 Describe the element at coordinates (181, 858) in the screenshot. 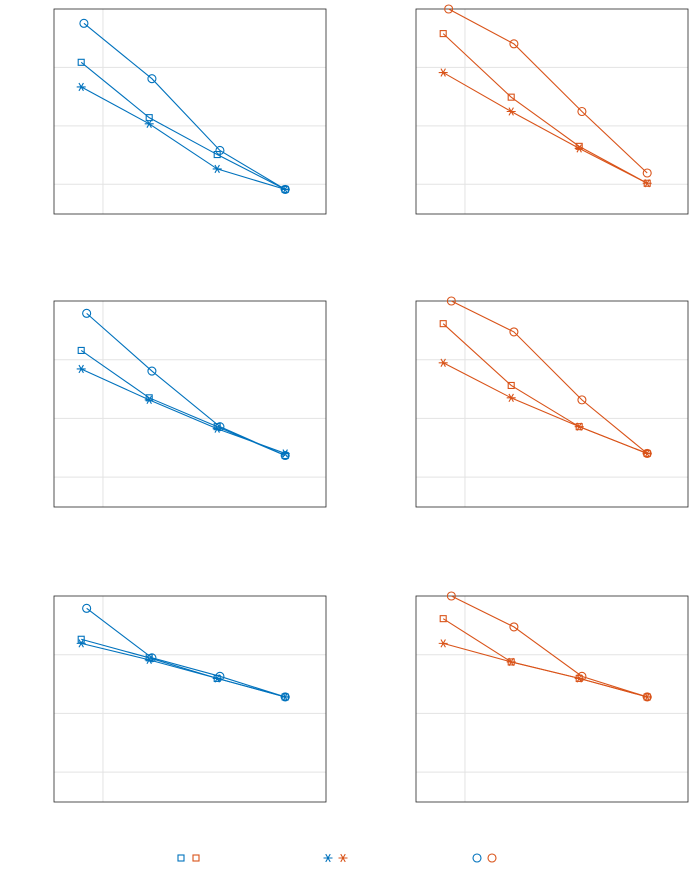

I see `legend-marker-square-blue` at that location.